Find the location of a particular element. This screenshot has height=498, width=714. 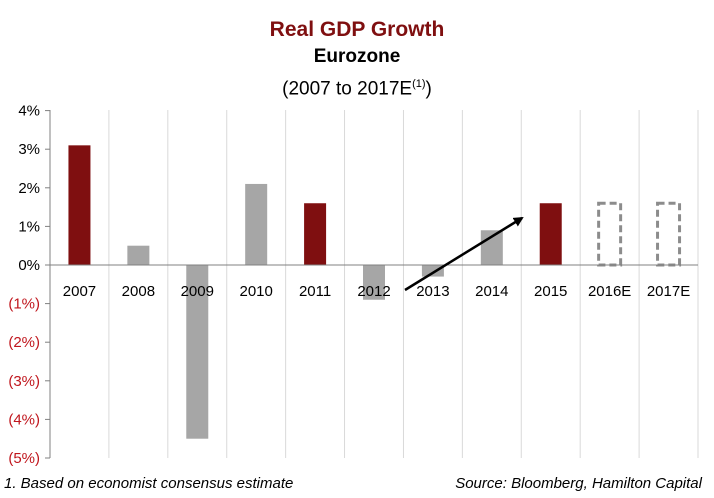

y-tick-label: (3%) is located at coordinates (24, 381).